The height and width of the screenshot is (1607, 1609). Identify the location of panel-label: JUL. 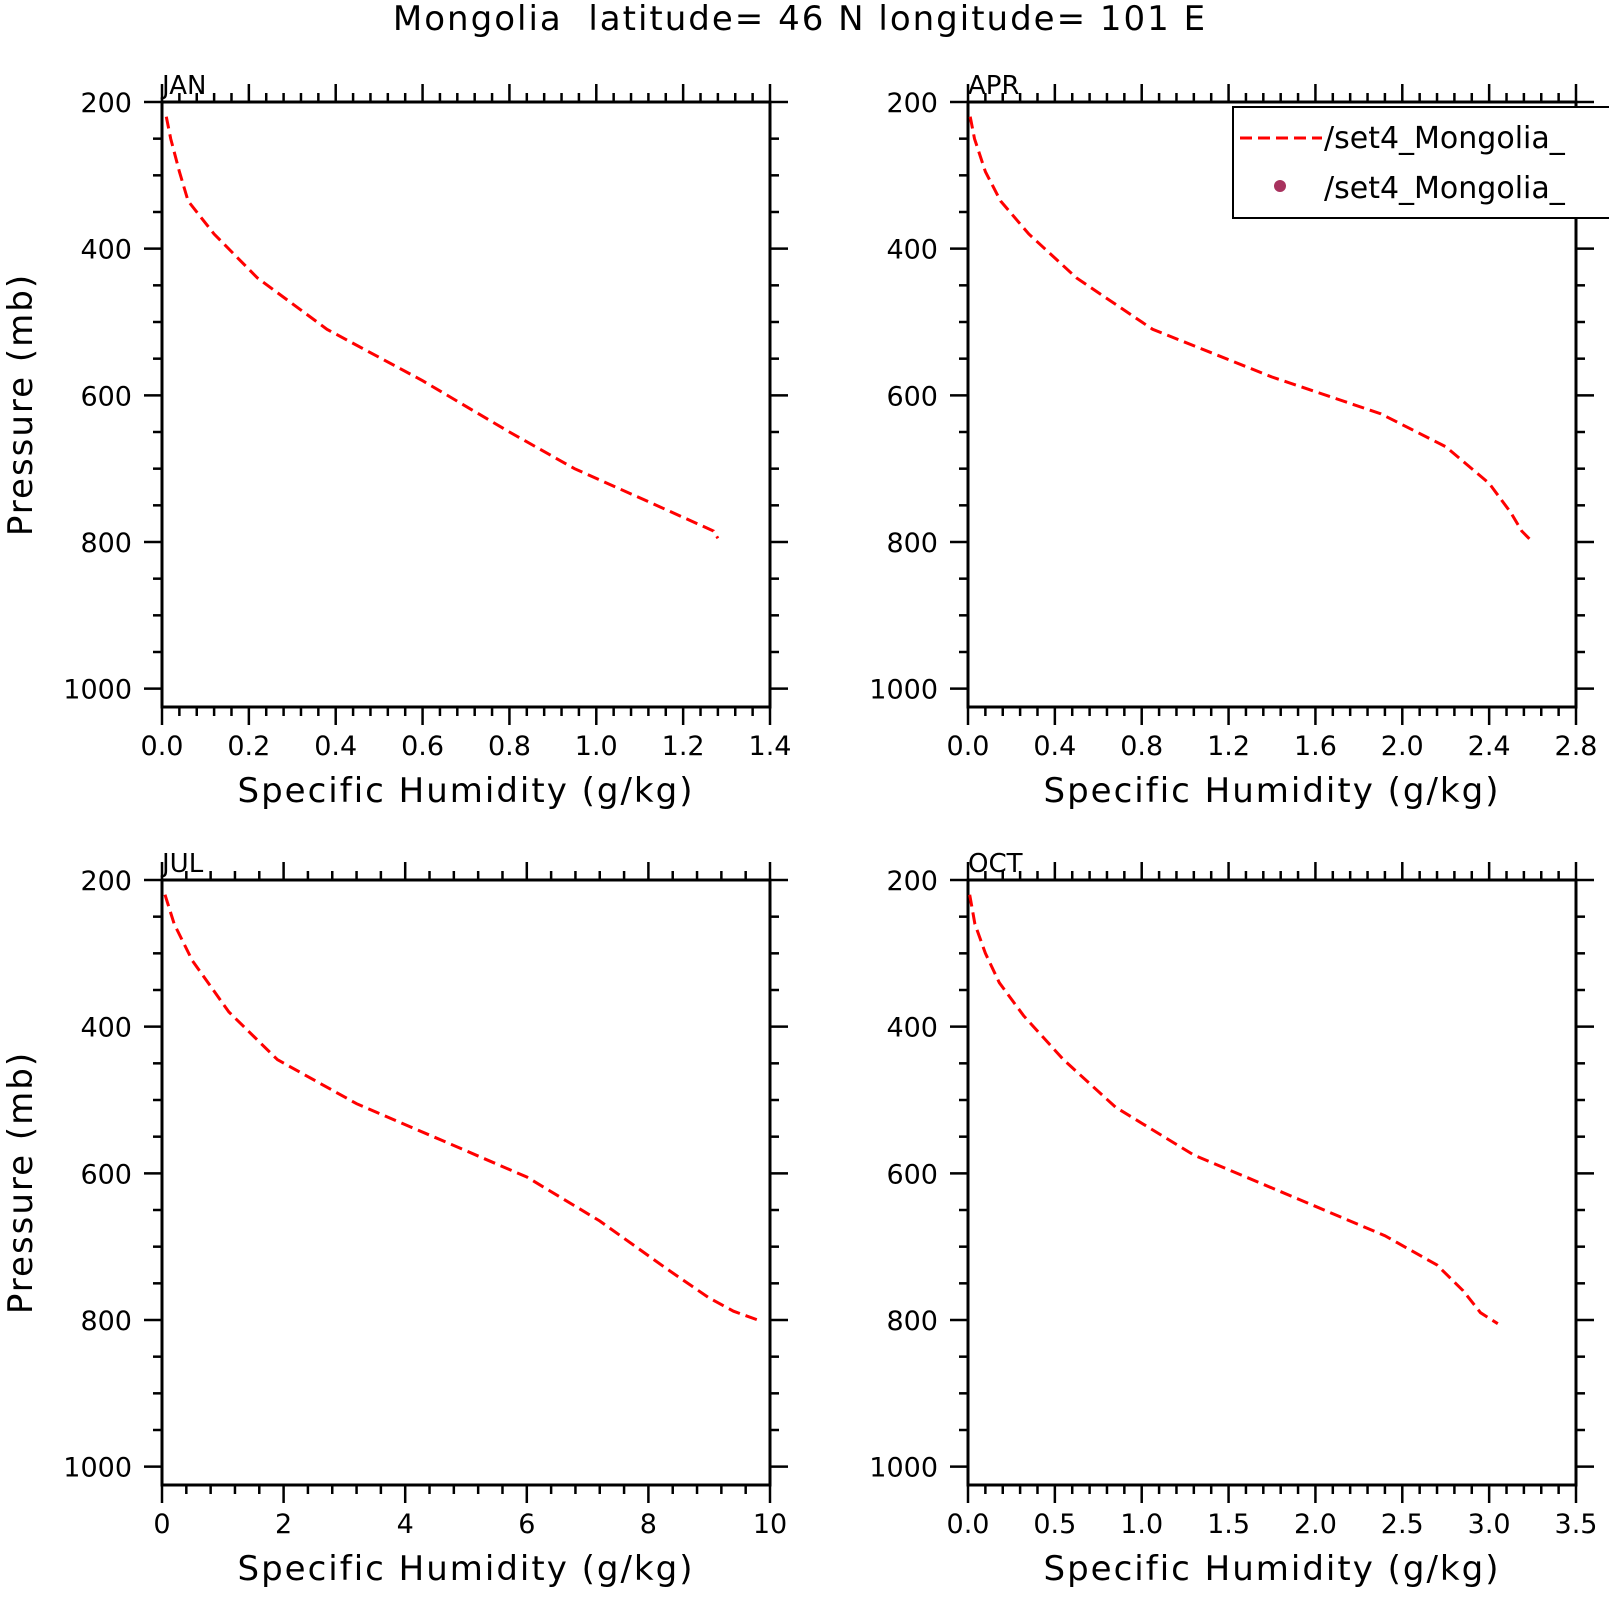
(182, 864).